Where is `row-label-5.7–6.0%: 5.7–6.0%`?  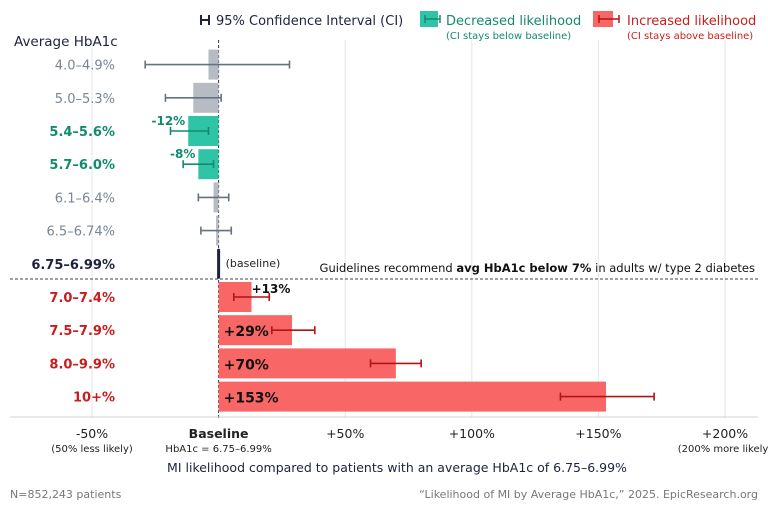 row-label-5.7–6.0%: 5.7–6.0% is located at coordinates (82, 165).